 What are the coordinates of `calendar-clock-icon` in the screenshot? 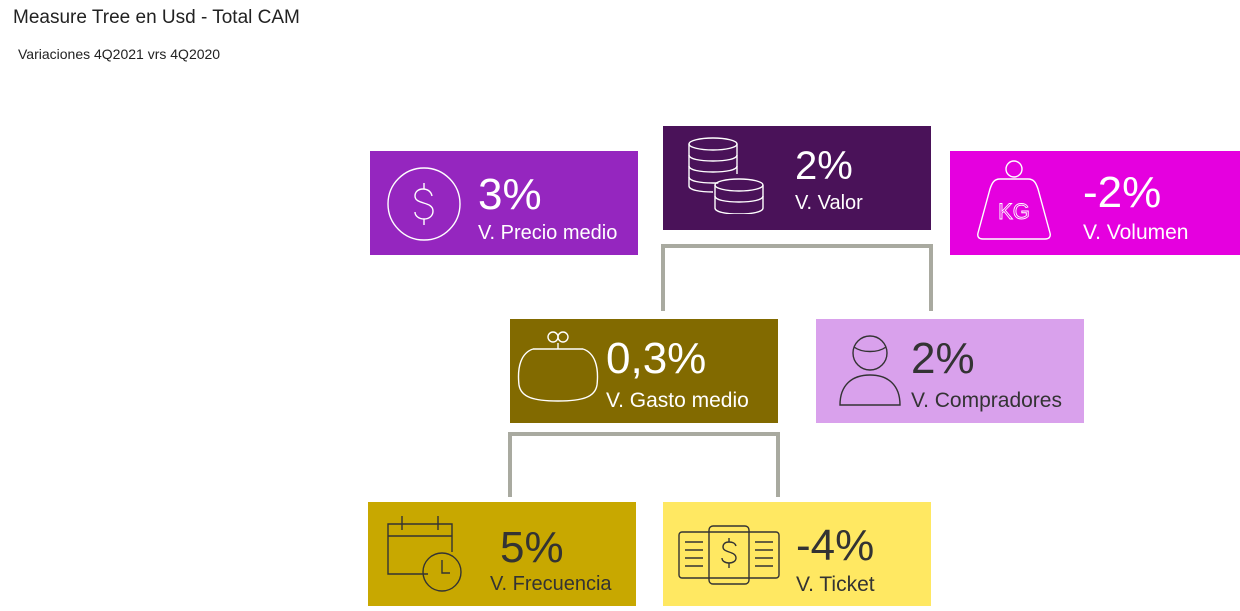 It's located at (424, 554).